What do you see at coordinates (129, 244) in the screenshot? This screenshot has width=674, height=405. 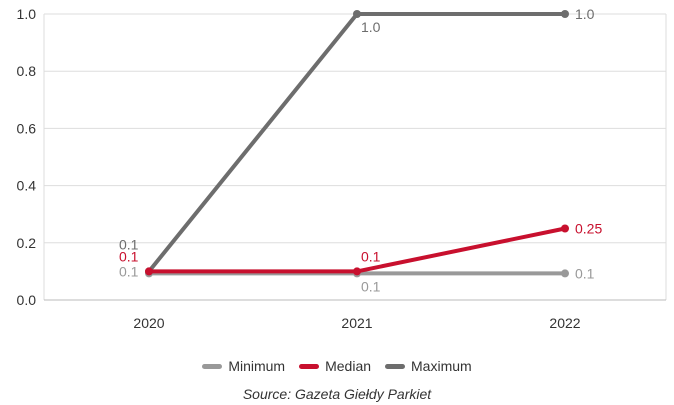 I see `data-label-maximum: 0.1` at bounding box center [129, 244].